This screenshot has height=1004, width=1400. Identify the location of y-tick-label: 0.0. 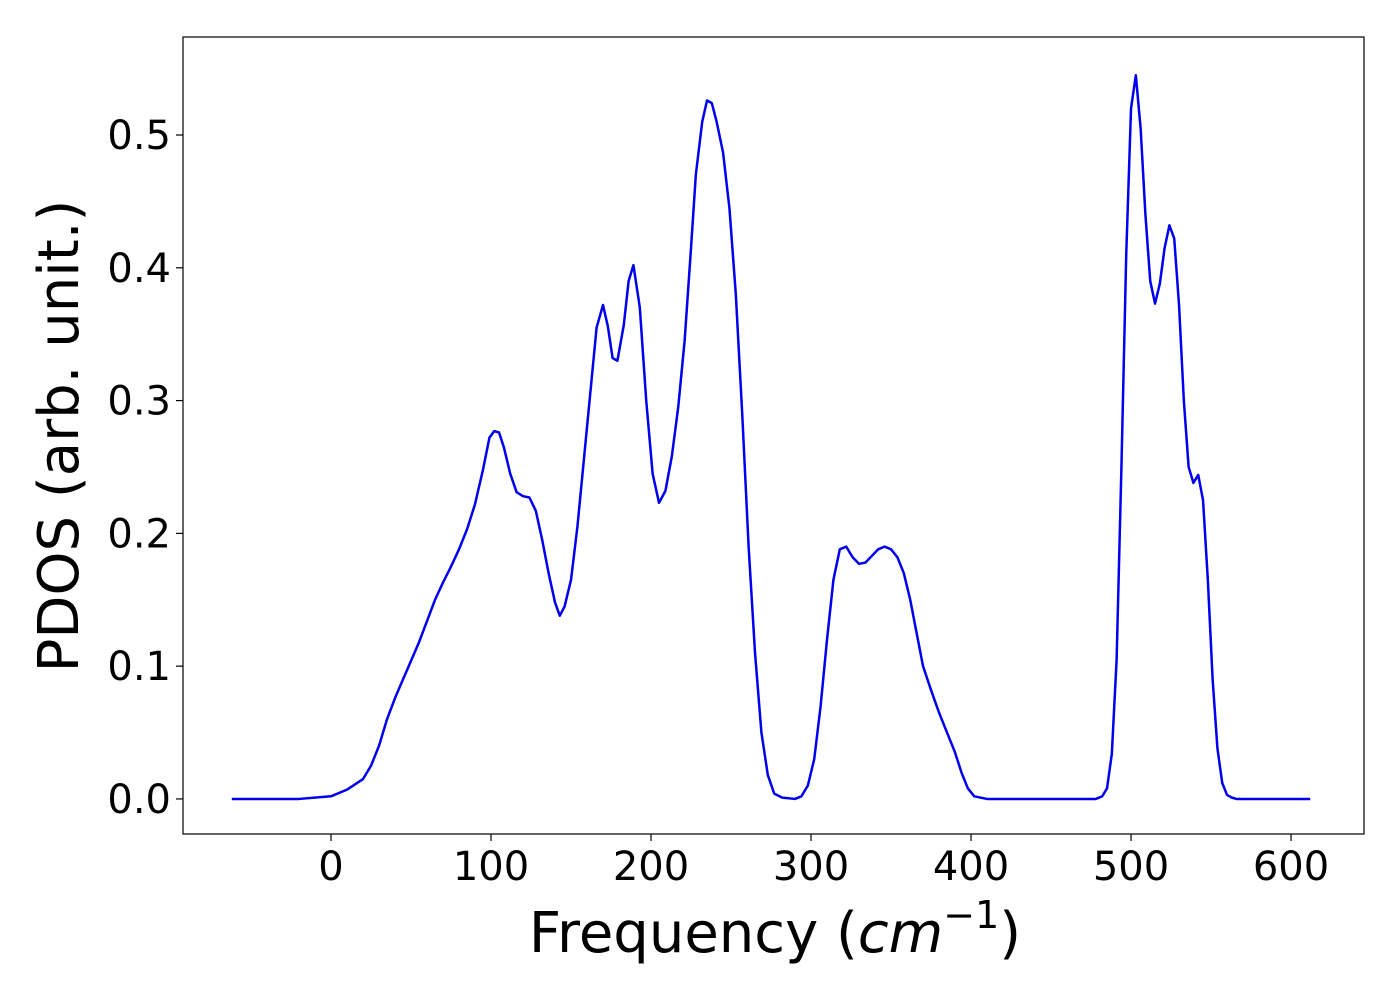
(139, 800).